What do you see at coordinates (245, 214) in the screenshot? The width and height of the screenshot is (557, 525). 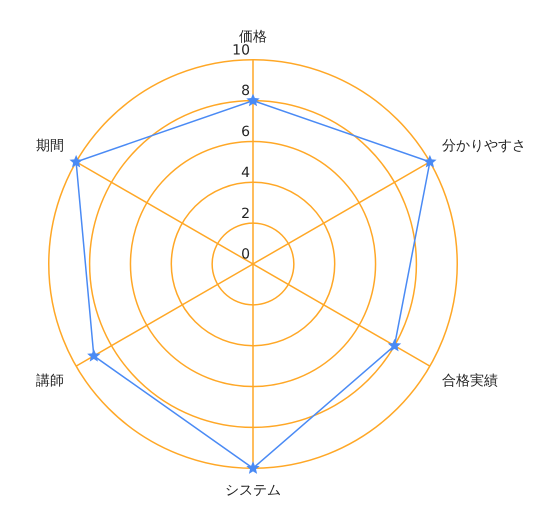 I see `y-tick-label: 2` at bounding box center [245, 214].